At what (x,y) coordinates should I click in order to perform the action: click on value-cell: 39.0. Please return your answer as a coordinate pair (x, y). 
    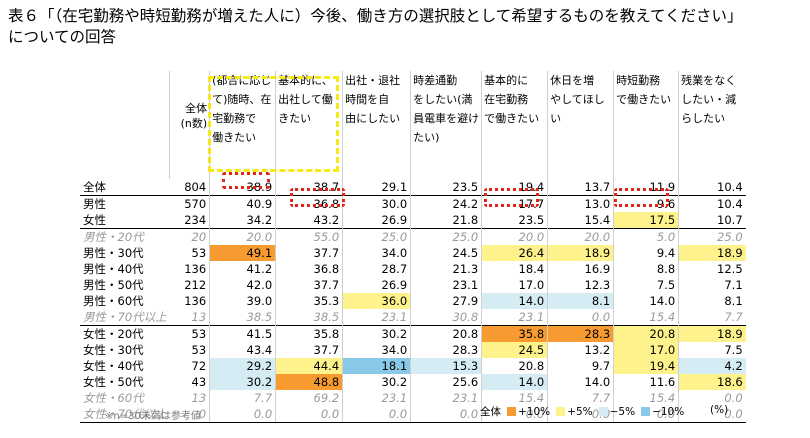
    Looking at the image, I should click on (242, 301).